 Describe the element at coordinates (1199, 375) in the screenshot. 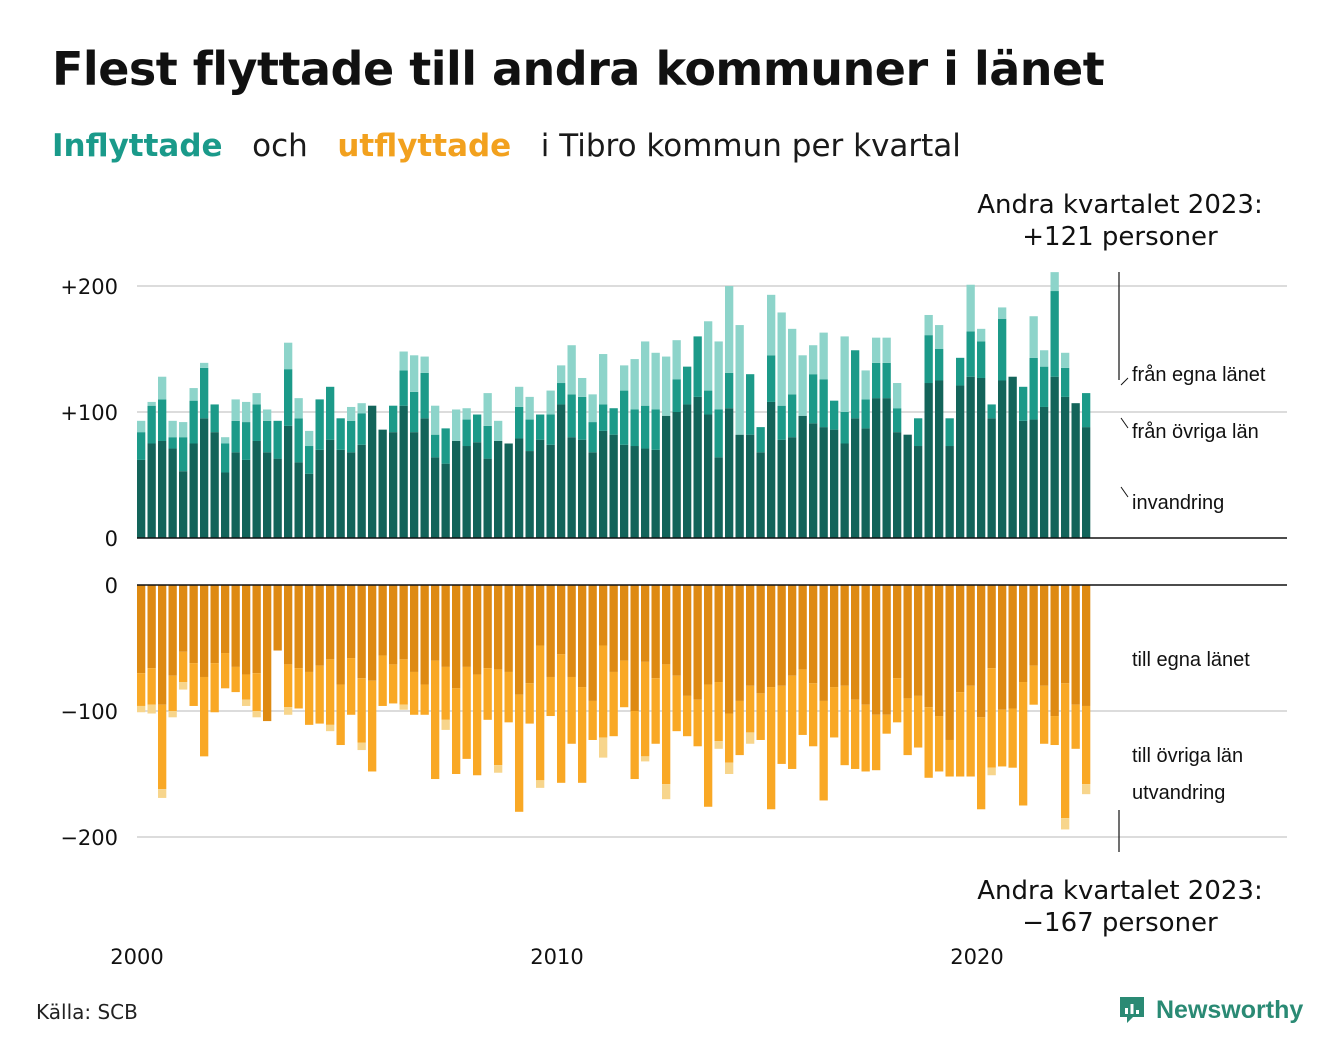

I see `series-label-in-0: från egna länet` at that location.